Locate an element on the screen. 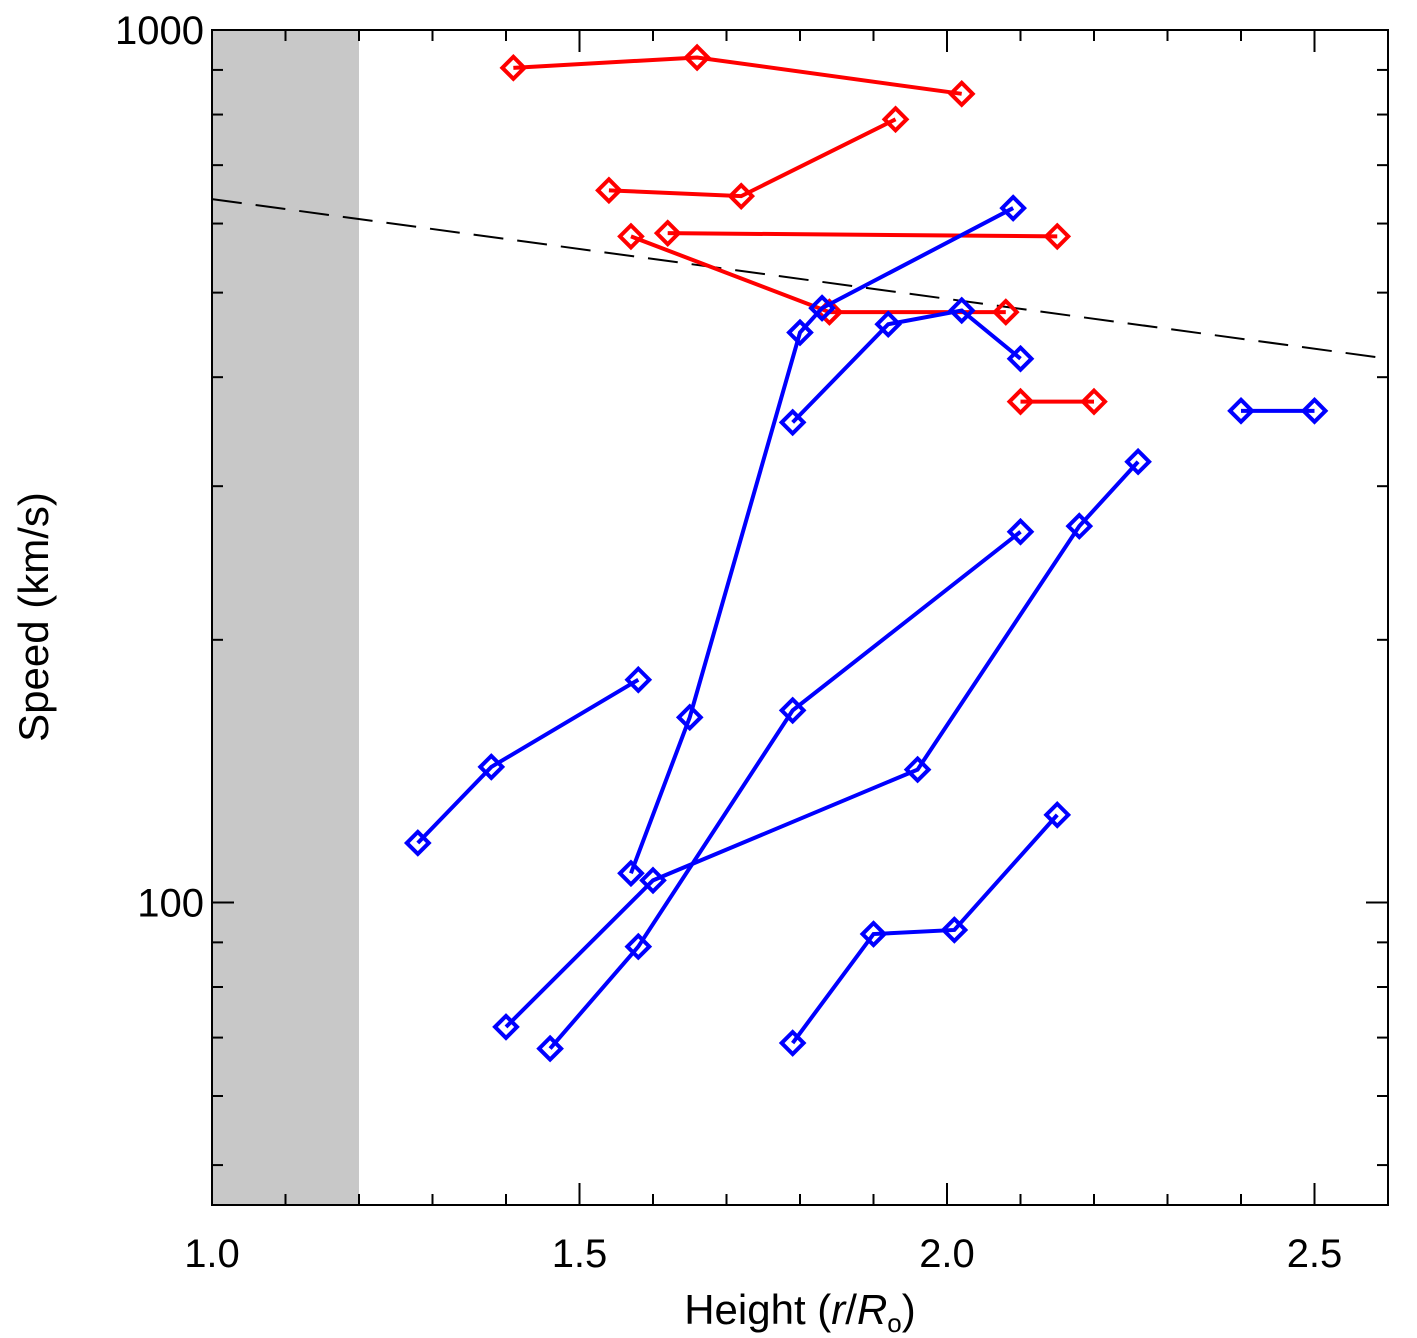 This screenshot has height=1338, width=1417. series-blue-5-line is located at coordinates (822, 540).